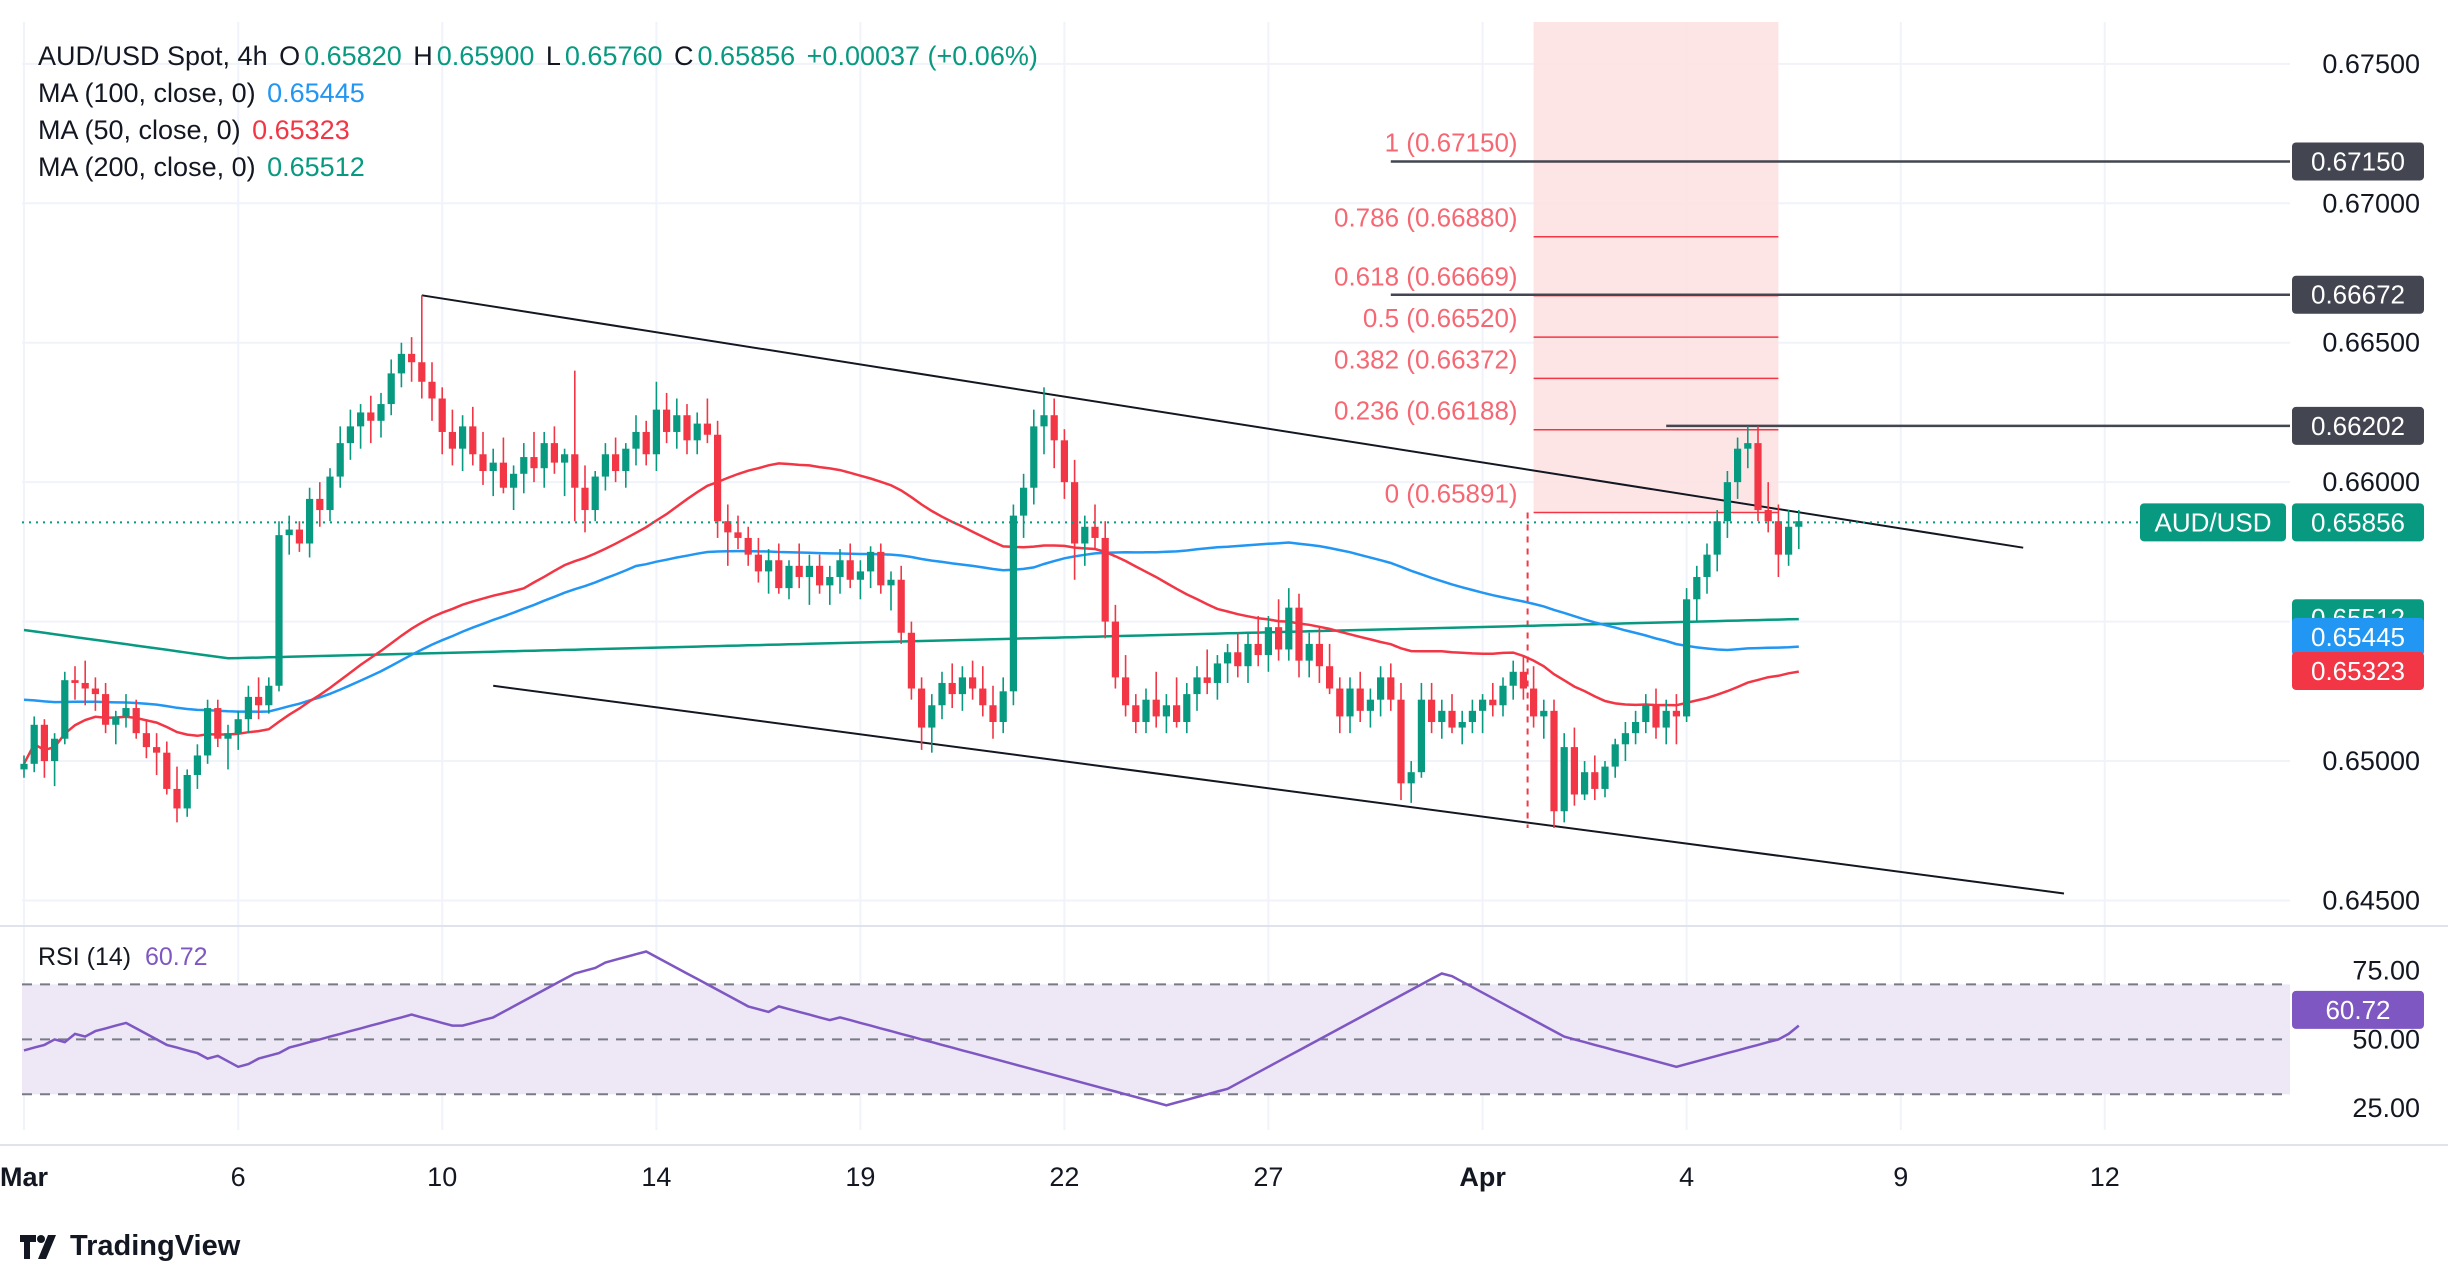 This screenshot has height=1283, width=2448. Describe the element at coordinates (316, 93) in the screenshot. I see `ma100-value: 0.65445` at that location.